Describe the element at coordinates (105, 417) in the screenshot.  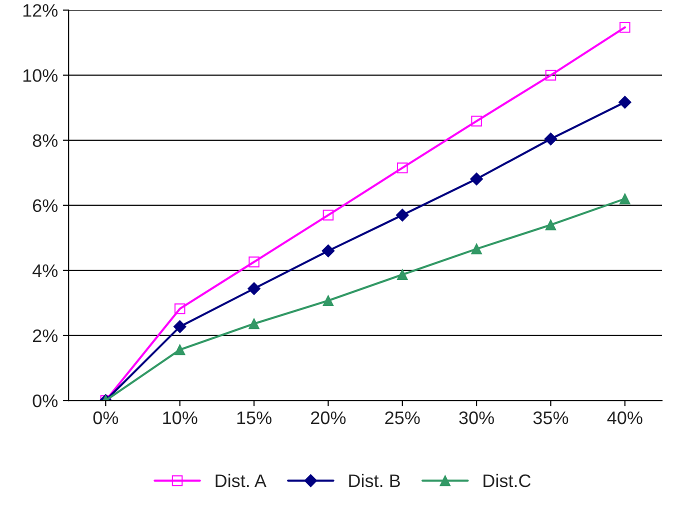
I see `x-tick-label: 0%` at that location.